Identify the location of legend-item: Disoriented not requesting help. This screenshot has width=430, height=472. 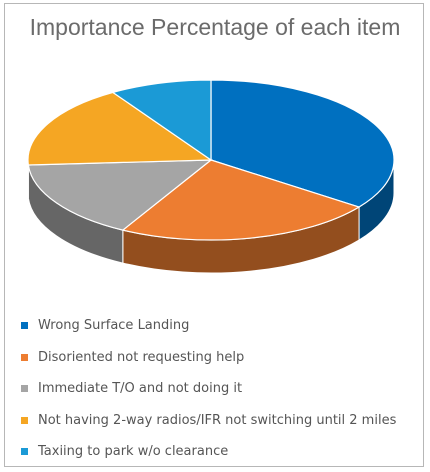
(221, 358).